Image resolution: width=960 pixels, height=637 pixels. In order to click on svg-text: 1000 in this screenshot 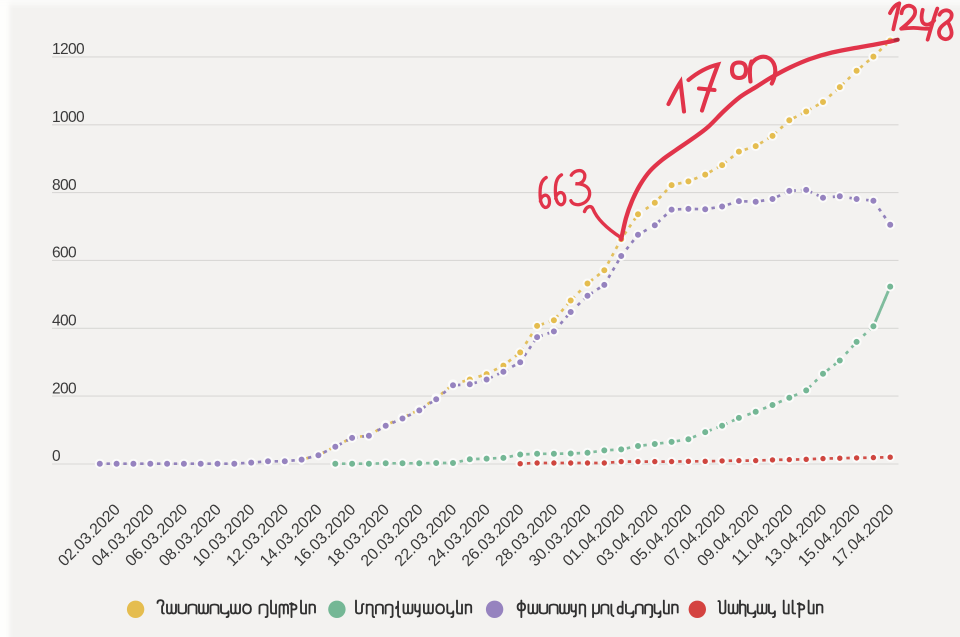, I will do `click(68, 117)`.